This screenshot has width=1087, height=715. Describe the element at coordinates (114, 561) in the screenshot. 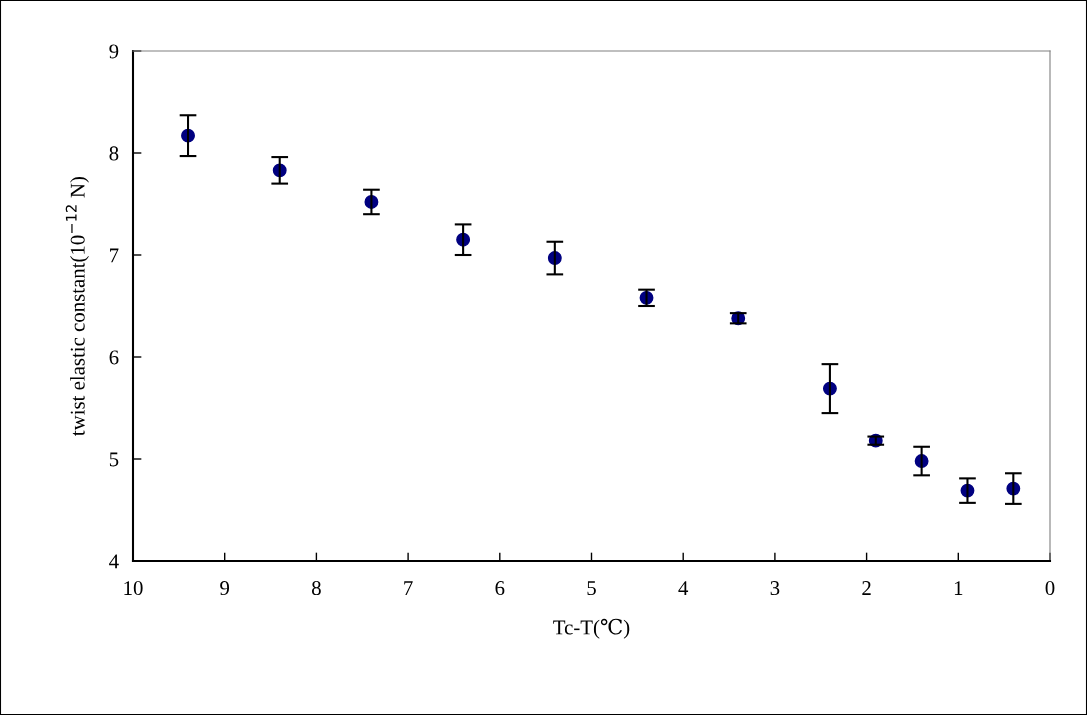

I see `y-tick-label: 4` at that location.